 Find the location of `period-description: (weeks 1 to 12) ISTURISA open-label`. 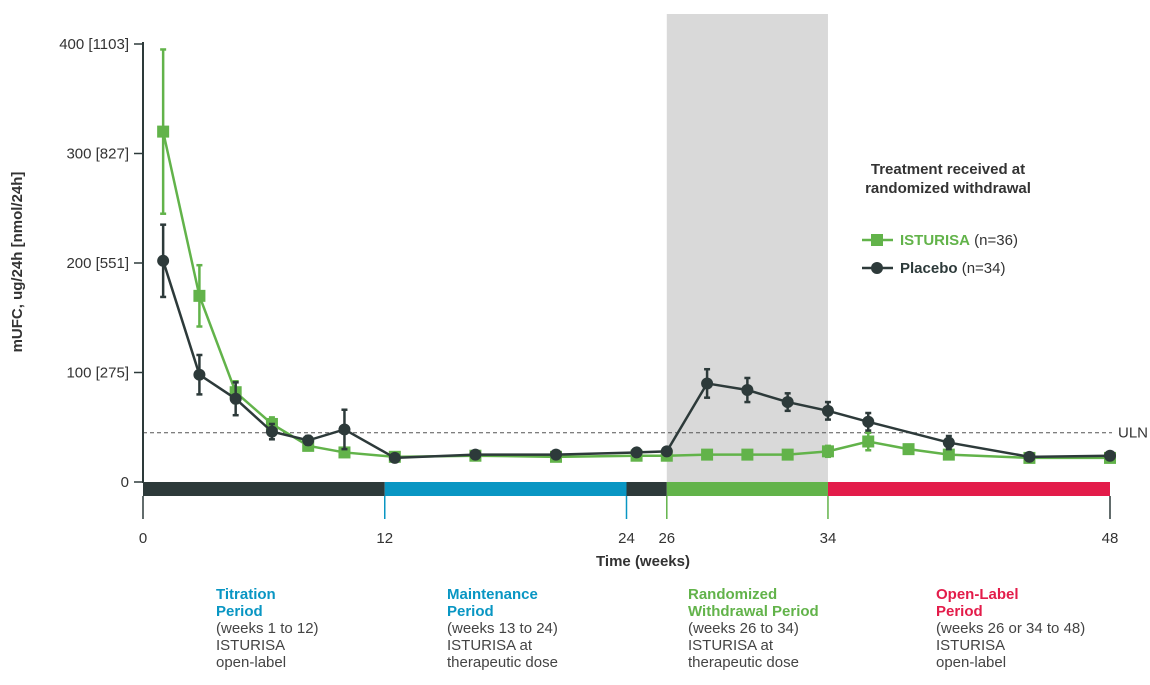

period-description: (weeks 1 to 12) ISTURISA open-label is located at coordinates (267, 645).